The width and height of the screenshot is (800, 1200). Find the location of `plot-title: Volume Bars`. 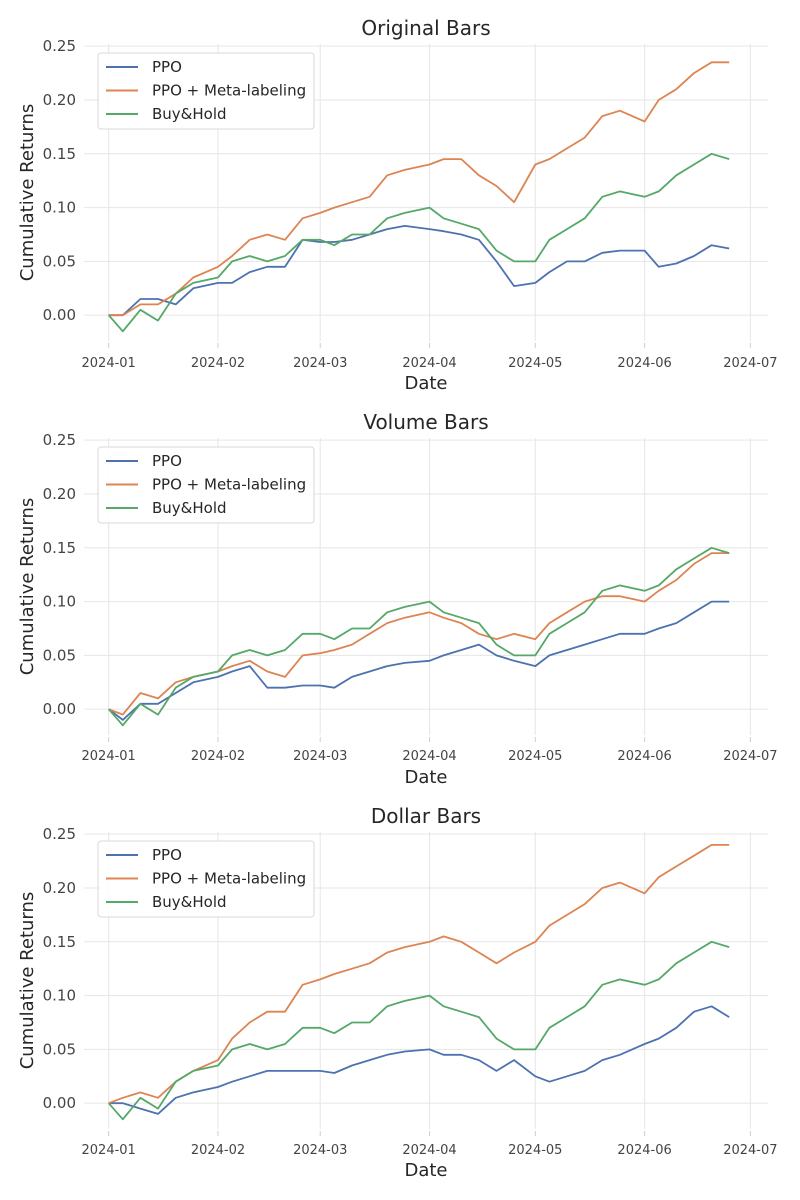

plot-title: Volume Bars is located at coordinates (425, 422).